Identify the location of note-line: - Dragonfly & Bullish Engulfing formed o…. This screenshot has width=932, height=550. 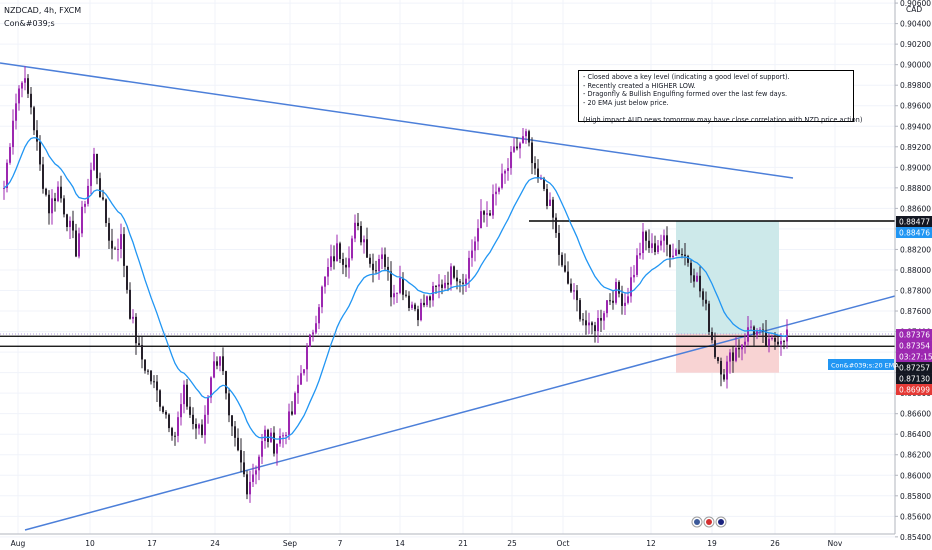
(685, 94).